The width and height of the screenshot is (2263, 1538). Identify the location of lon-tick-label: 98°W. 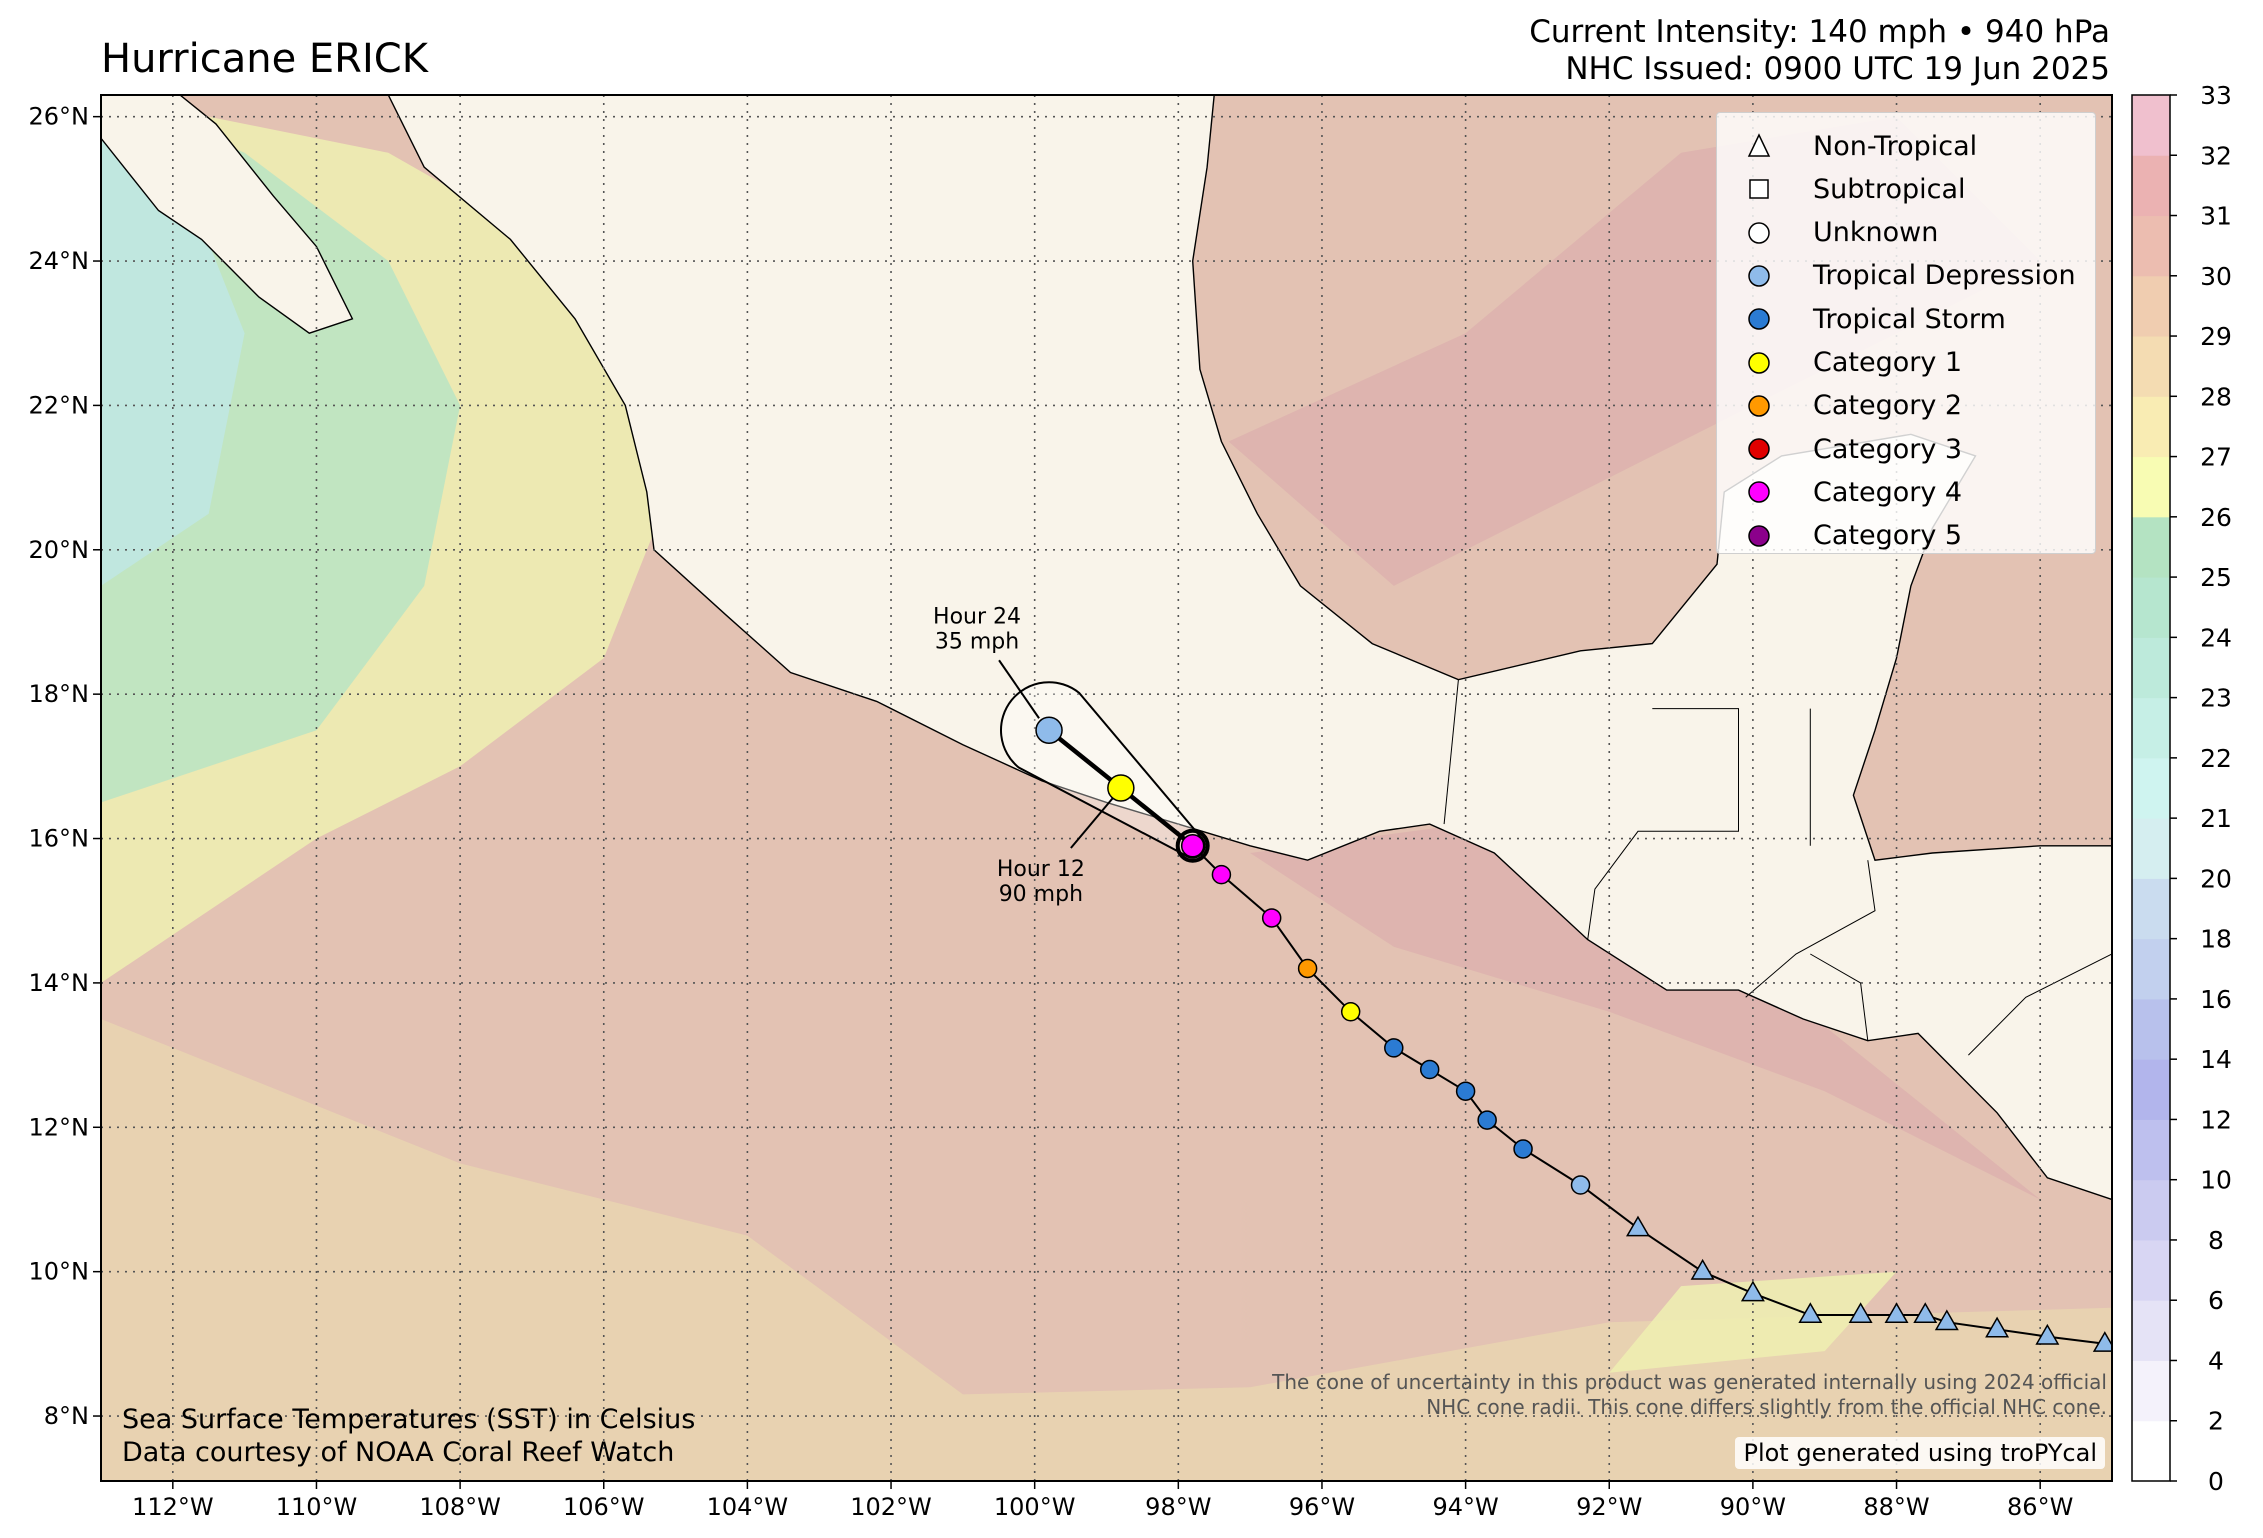
(1178, 1507).